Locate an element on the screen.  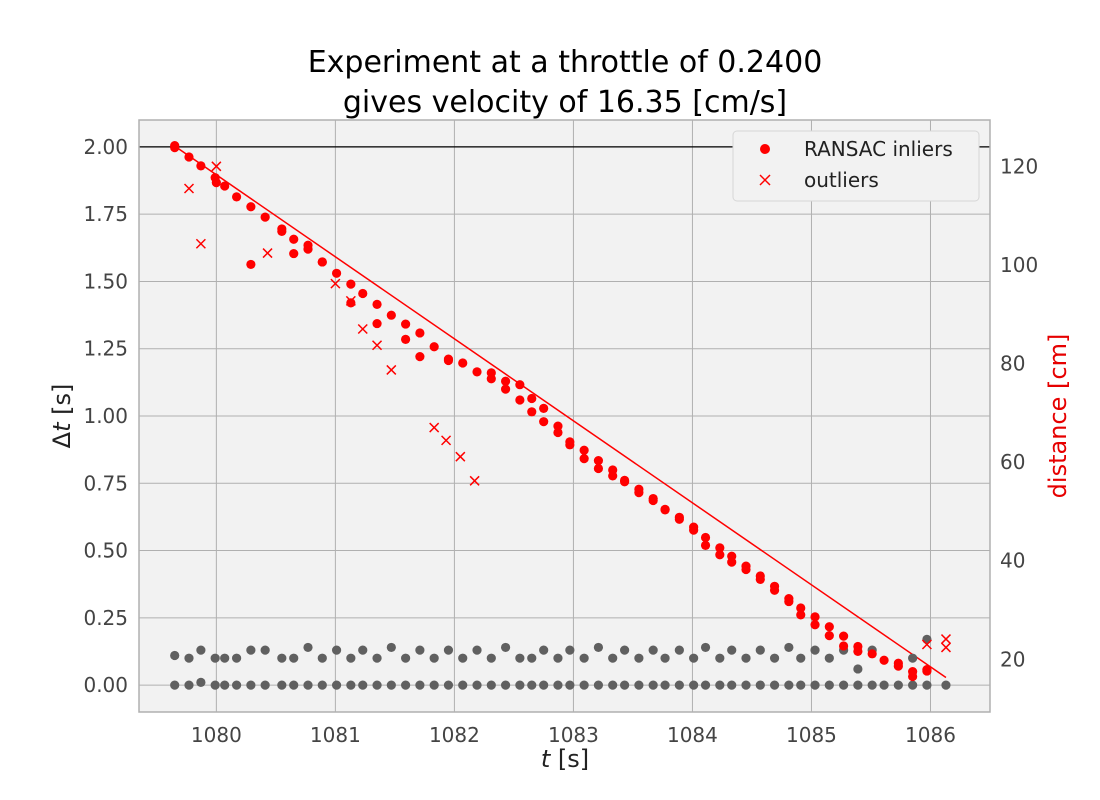
x-axis-label-symbol: t is located at coordinates (546, 759).